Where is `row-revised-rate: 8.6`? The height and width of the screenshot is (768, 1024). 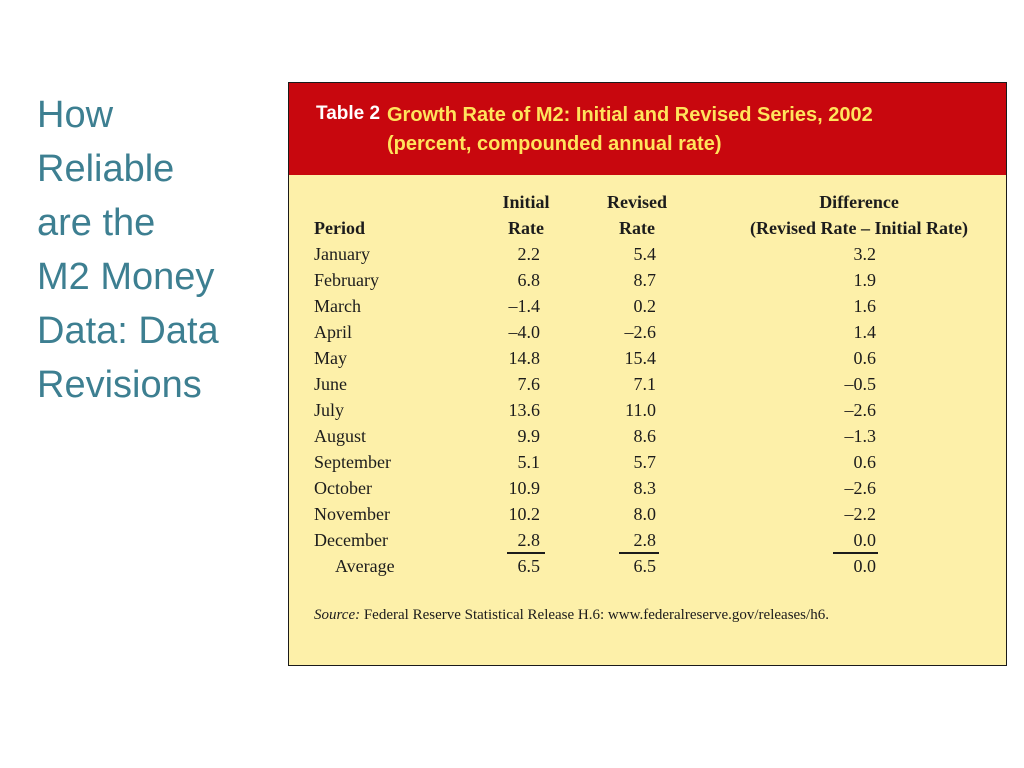
row-revised-rate: 8.6 is located at coordinates (645, 436).